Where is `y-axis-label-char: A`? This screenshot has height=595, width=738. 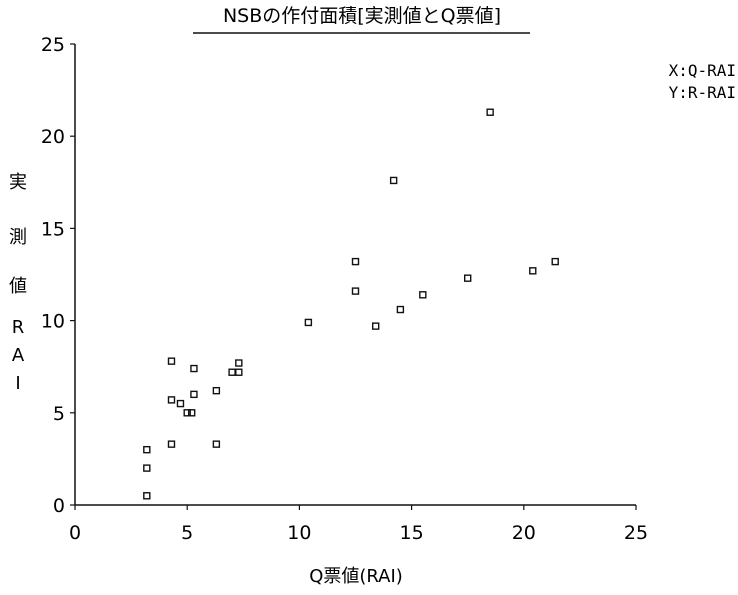
y-axis-label-char: A is located at coordinates (18, 355).